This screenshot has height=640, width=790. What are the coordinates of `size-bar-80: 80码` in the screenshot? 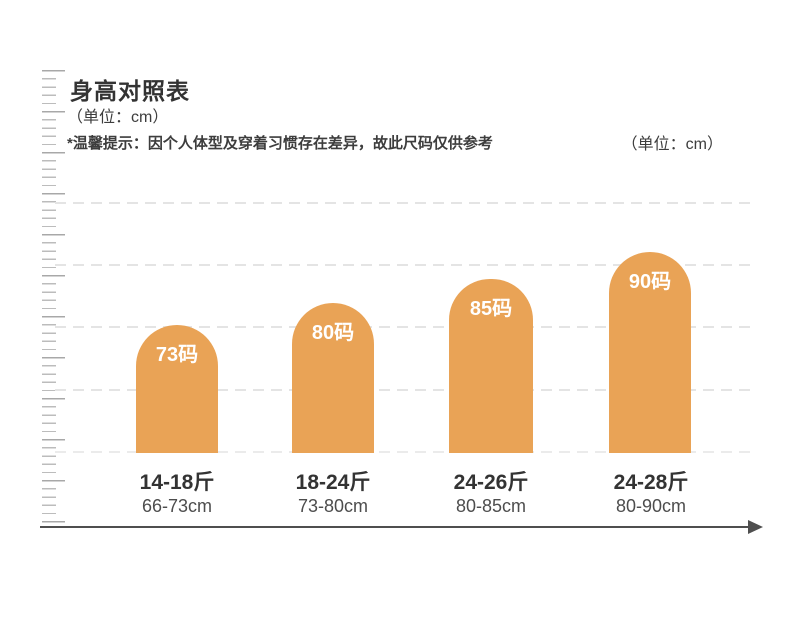 It's located at (333, 378).